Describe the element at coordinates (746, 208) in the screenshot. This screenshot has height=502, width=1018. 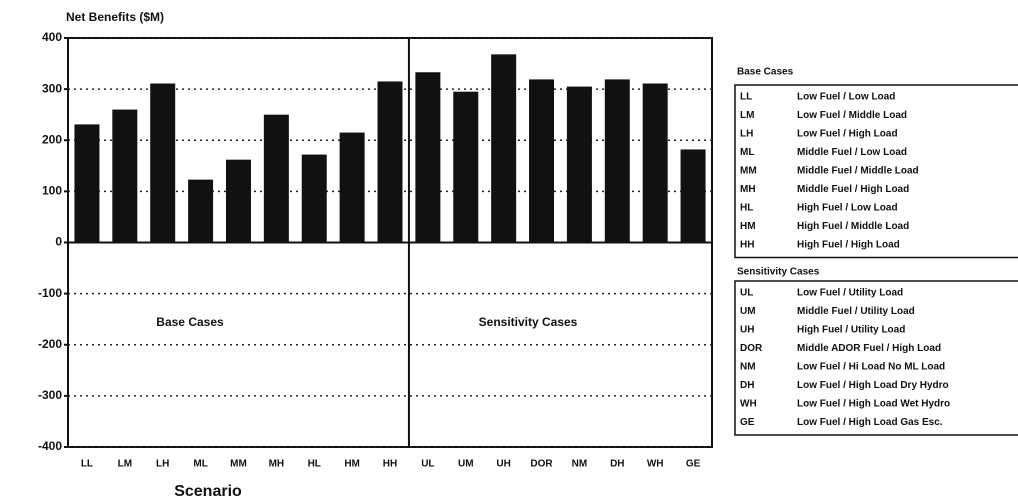
I see `legend-code: HL` at that location.